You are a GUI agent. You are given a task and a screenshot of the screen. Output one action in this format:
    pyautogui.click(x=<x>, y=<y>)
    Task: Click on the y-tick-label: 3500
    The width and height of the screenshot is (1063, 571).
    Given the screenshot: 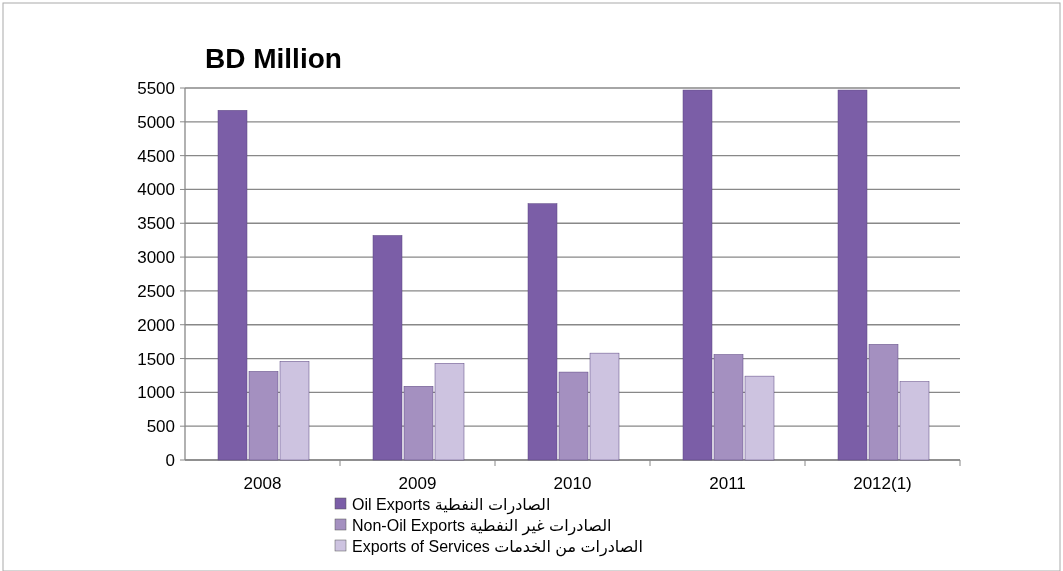 What is the action you would take?
    pyautogui.click(x=156, y=224)
    